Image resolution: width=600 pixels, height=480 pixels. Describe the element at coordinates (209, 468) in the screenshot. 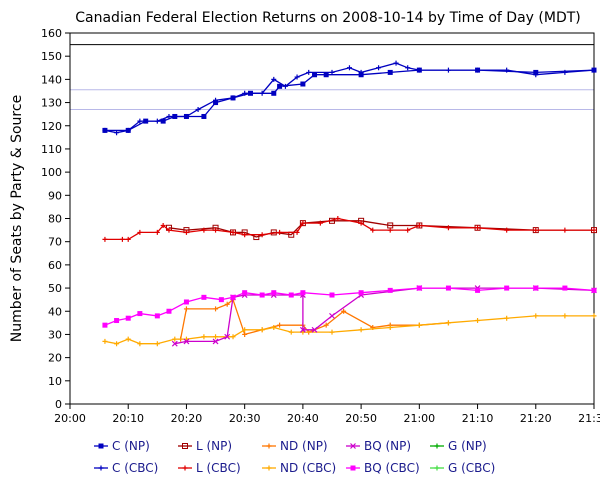

I see `legend-item: L (CBC)` at that location.